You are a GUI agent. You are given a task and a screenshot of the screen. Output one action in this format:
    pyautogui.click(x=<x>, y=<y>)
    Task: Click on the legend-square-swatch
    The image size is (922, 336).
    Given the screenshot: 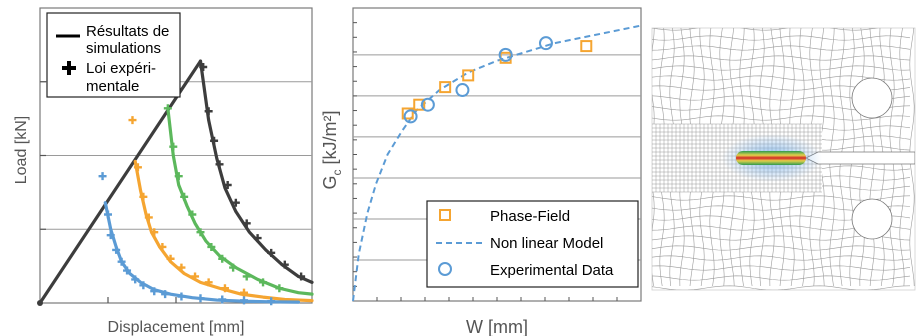 What is the action you would take?
    pyautogui.click(x=445, y=215)
    